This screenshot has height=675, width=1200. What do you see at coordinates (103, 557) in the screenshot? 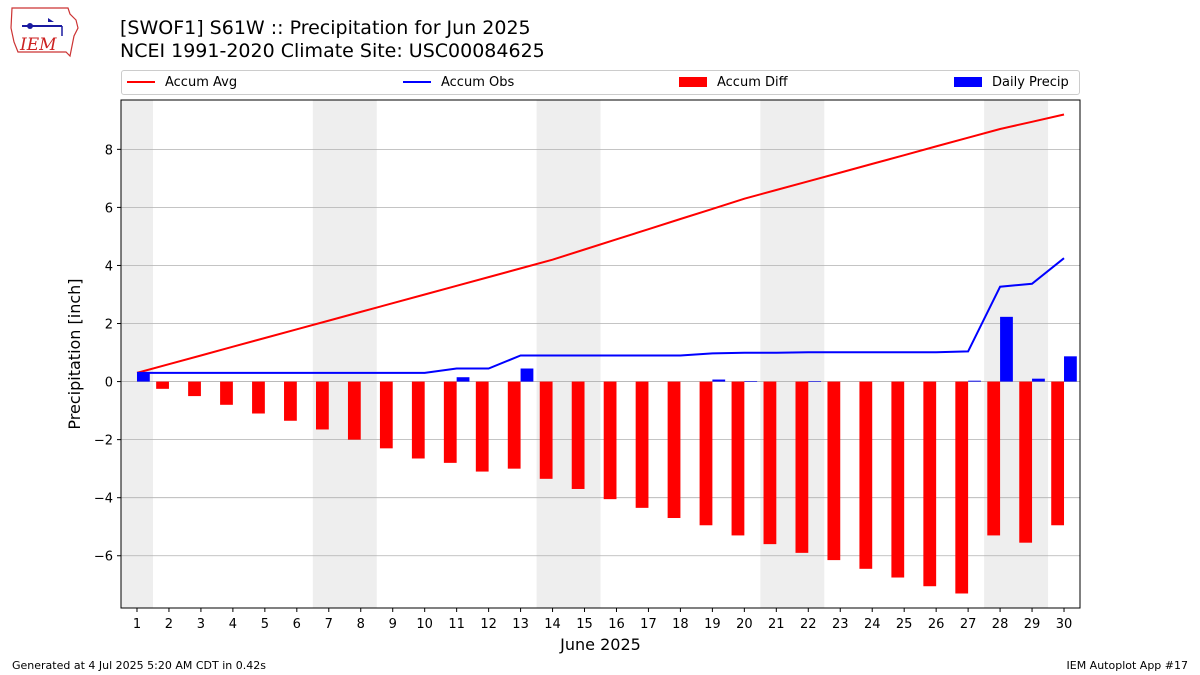
I see `y-tick-label--6: −6` at bounding box center [103, 557].